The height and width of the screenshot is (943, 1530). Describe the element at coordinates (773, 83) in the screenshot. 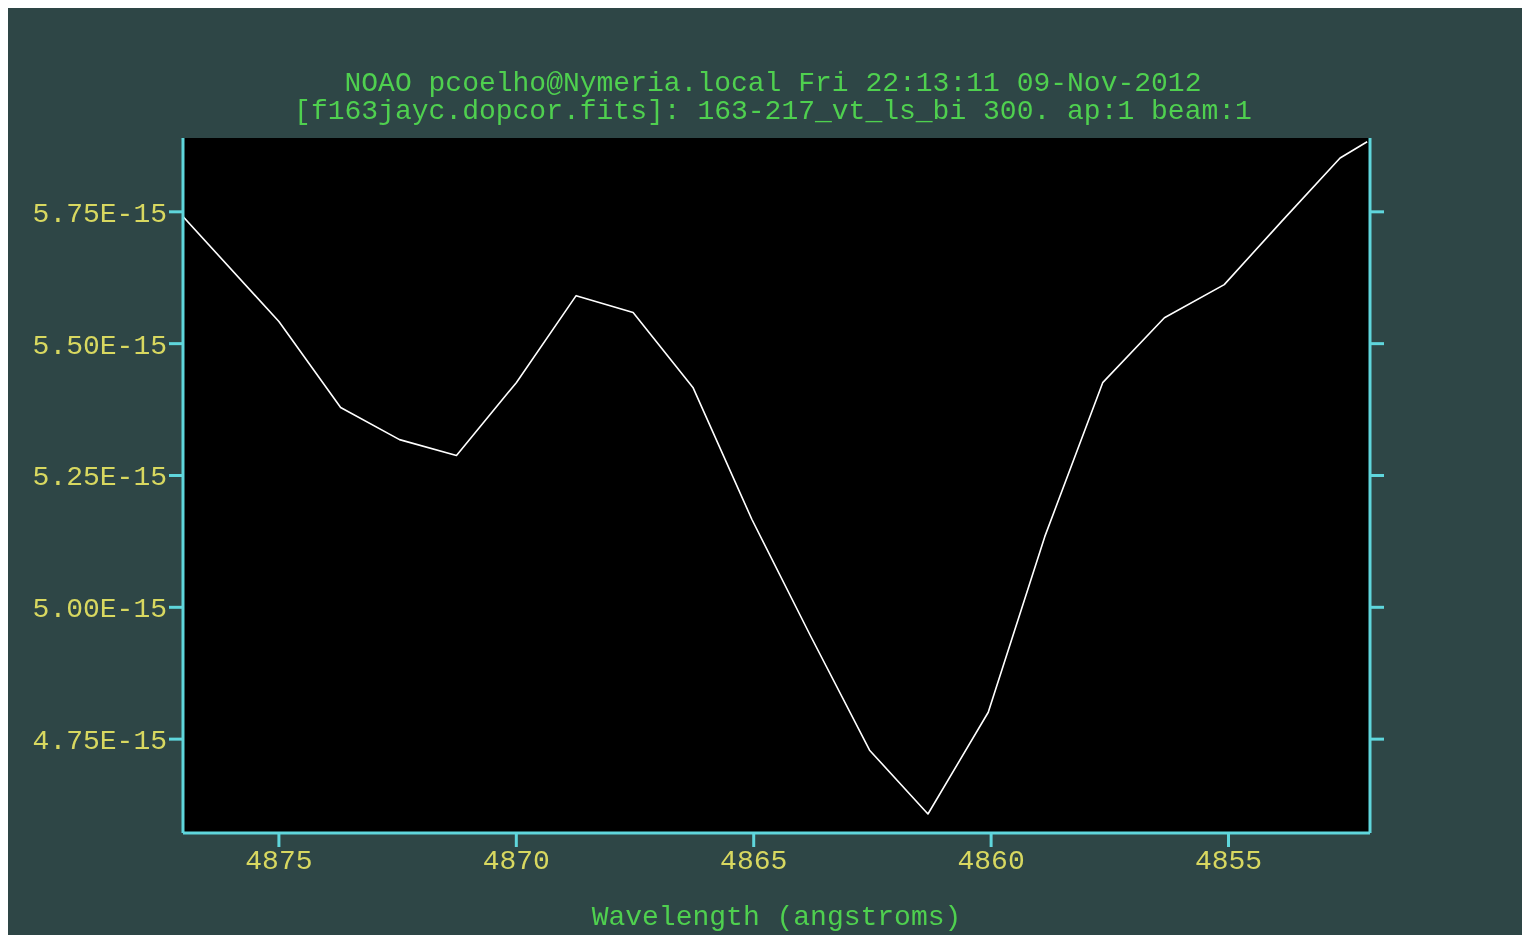

I see `chart-title: NOAO pcoelho@Nymeria.local Fri 22:13:11 09-Nov-2012` at that location.